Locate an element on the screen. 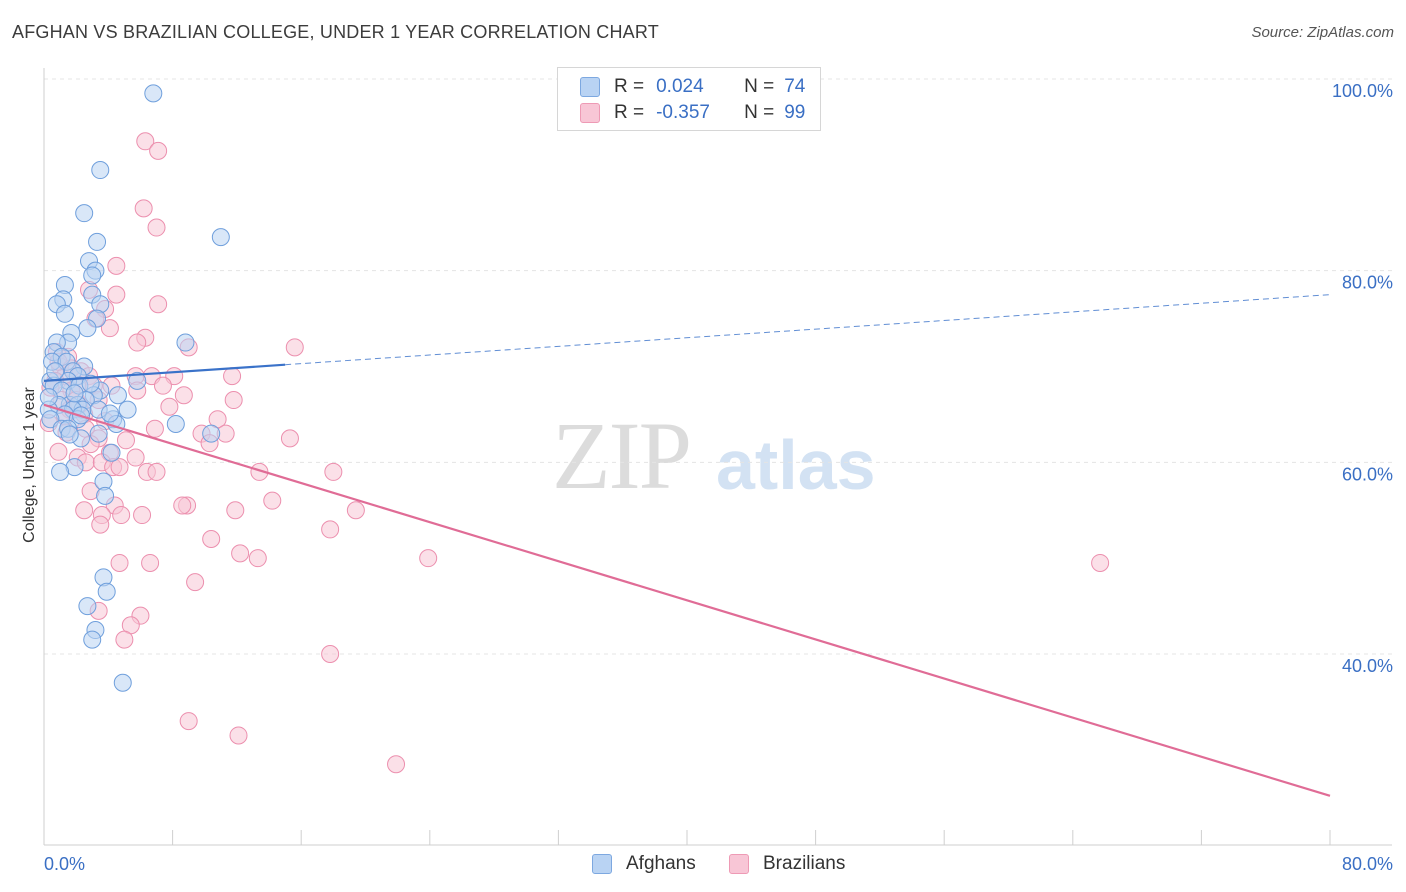  brazilians-legend-label: Brazilians is located at coordinates (804, 863).